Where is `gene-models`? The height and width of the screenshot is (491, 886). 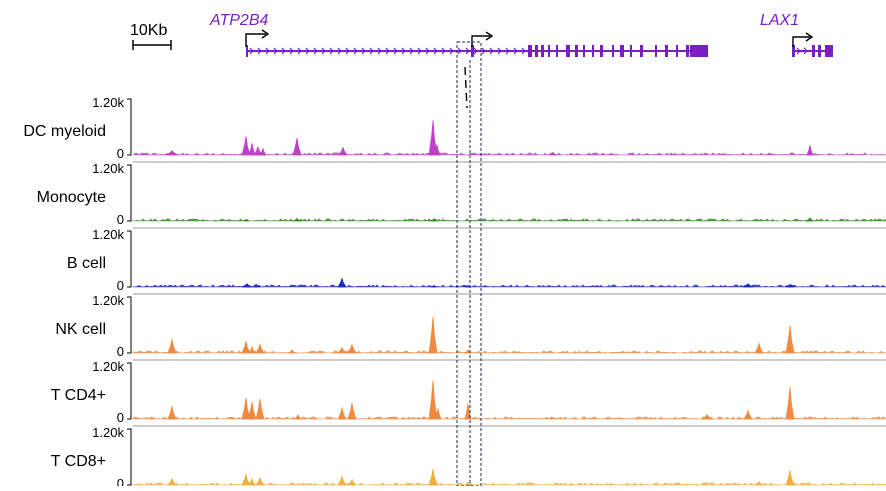 gene-models is located at coordinates (539, 51).